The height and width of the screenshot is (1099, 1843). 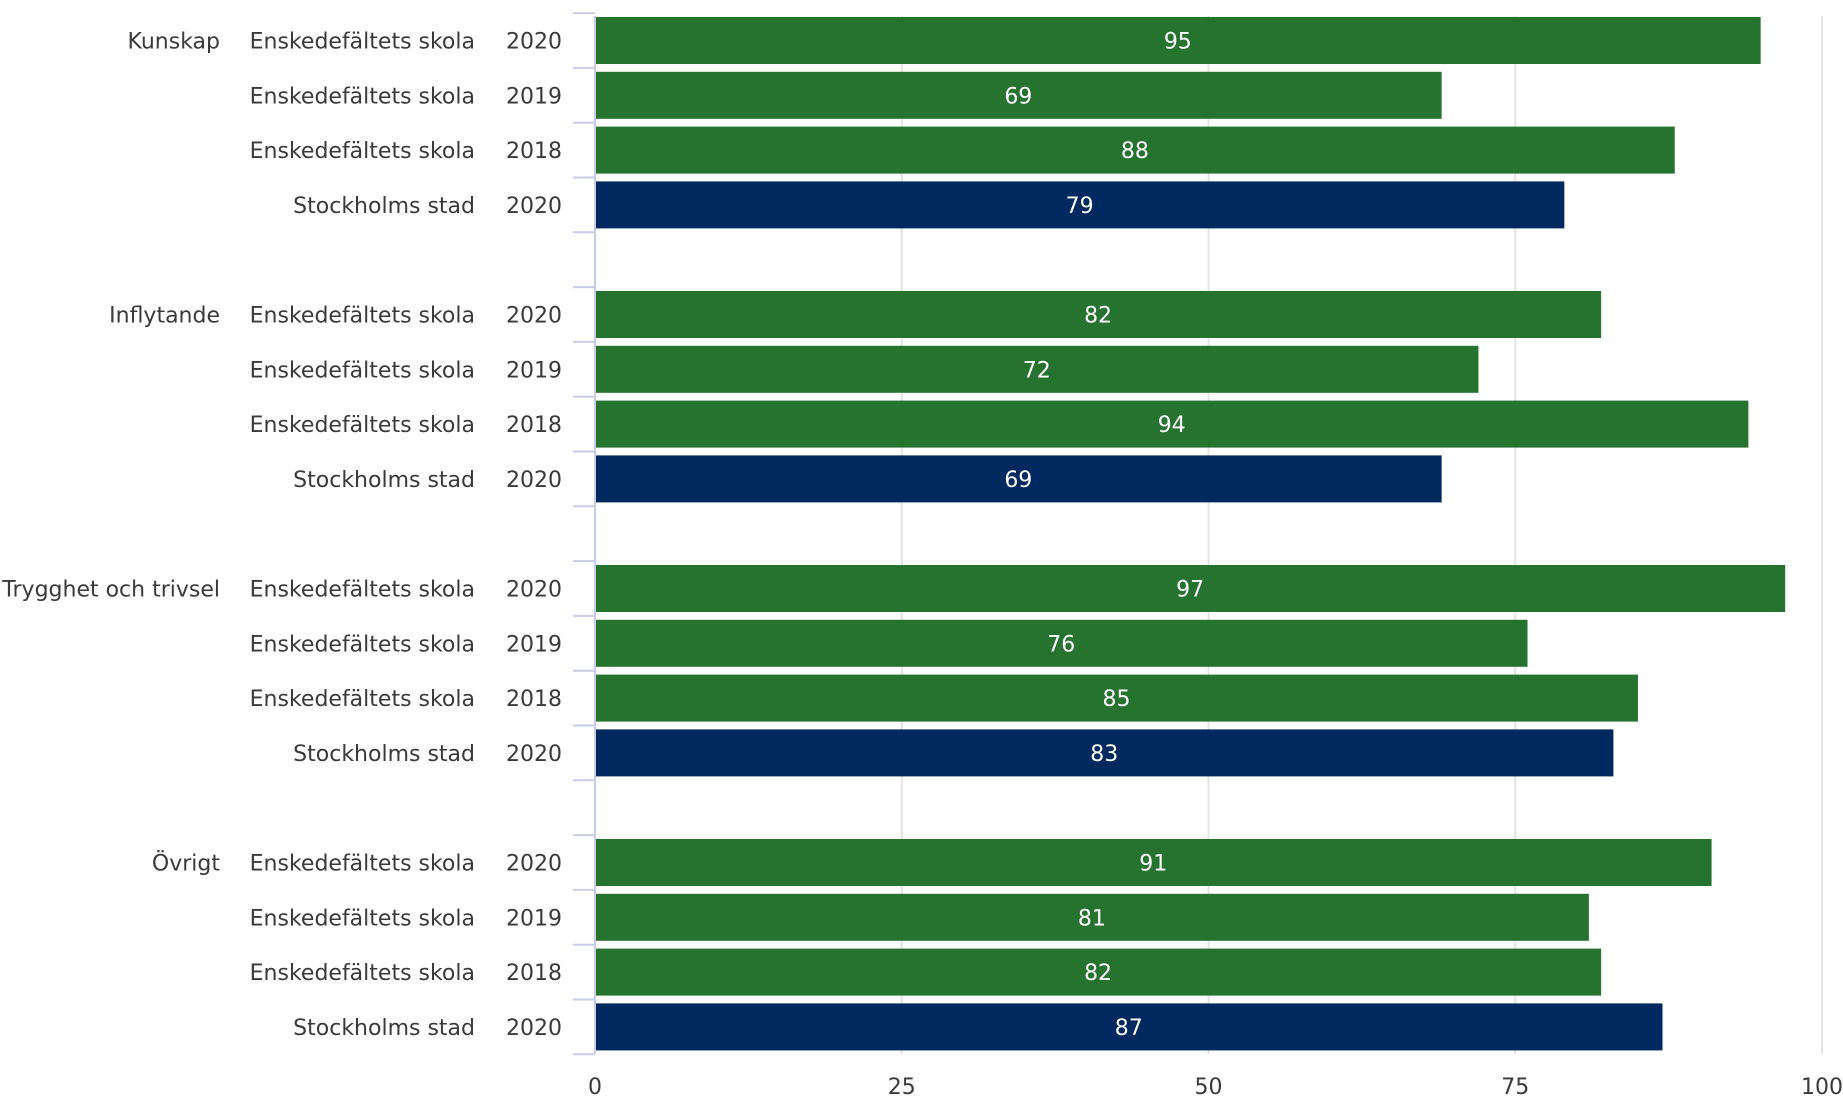 I want to click on x-tick-label: 100, so click(x=1822, y=1087).